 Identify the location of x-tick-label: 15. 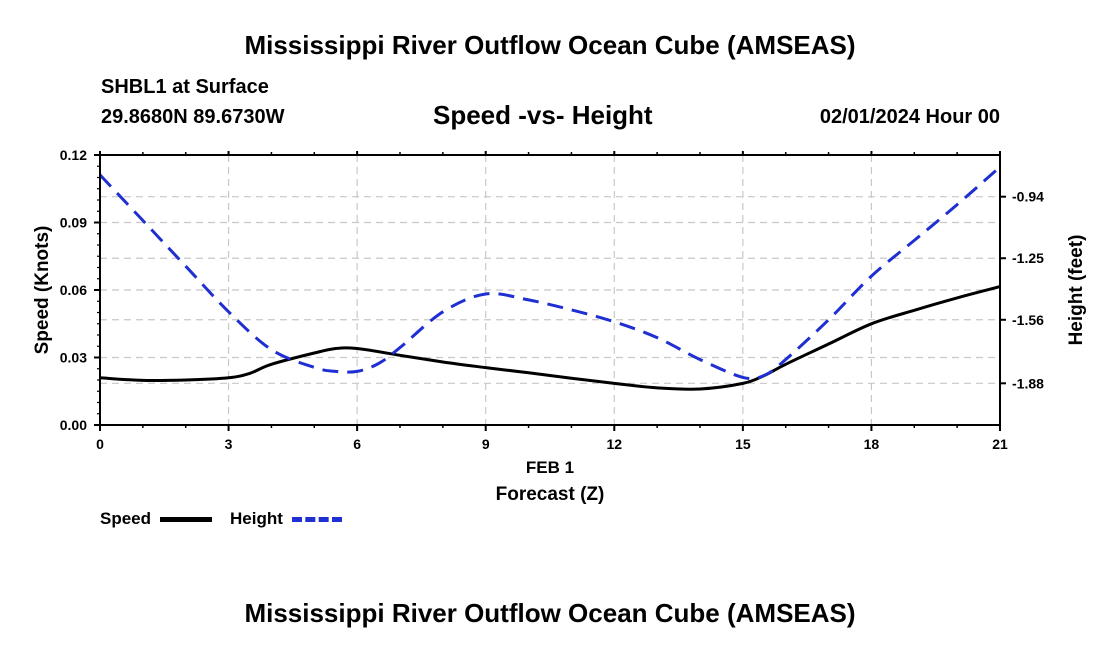
(743, 444).